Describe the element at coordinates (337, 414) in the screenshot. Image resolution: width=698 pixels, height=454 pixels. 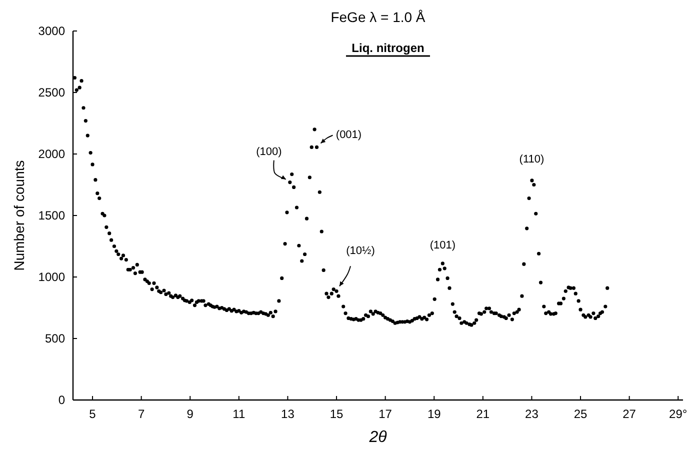
I see `x-tick-label: 15` at that location.